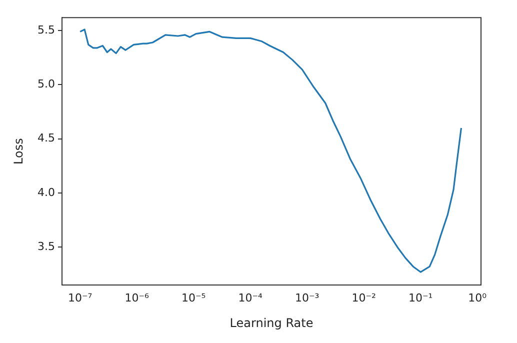 The height and width of the screenshot is (343, 517). Describe the element at coordinates (46, 246) in the screenshot. I see `y-tick-label: 3.5` at that location.